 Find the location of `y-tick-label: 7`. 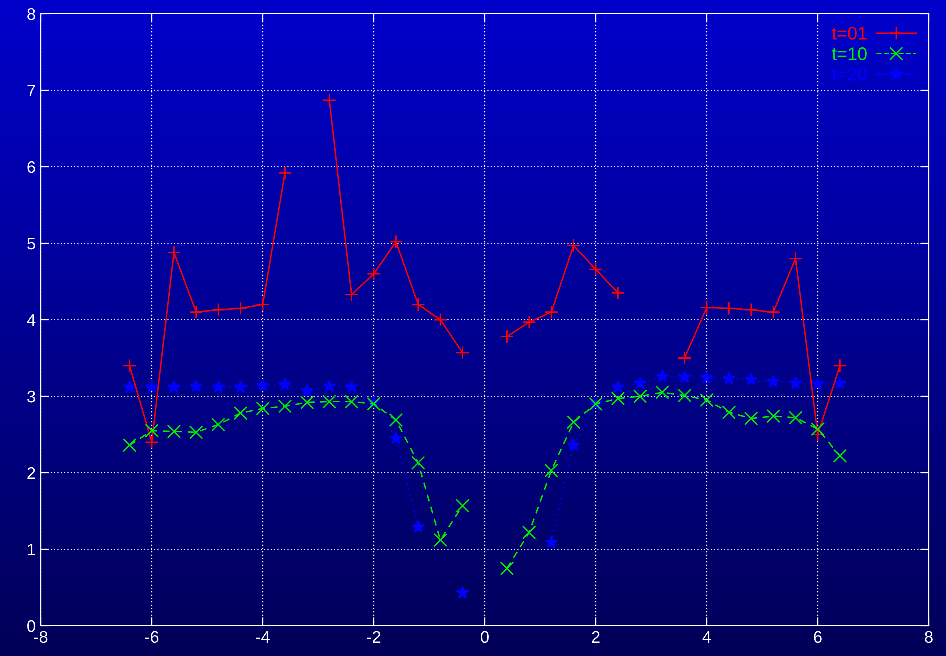

y-tick-label: 7 is located at coordinates (32, 91).